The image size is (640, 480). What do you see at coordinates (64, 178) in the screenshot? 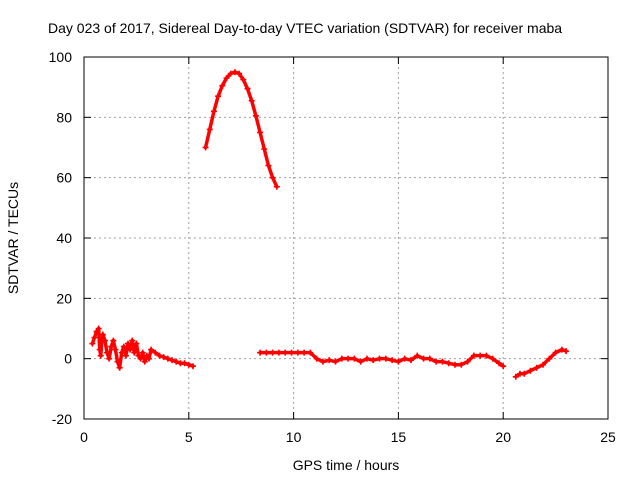
I see `y-tick-label: 60` at bounding box center [64, 178].